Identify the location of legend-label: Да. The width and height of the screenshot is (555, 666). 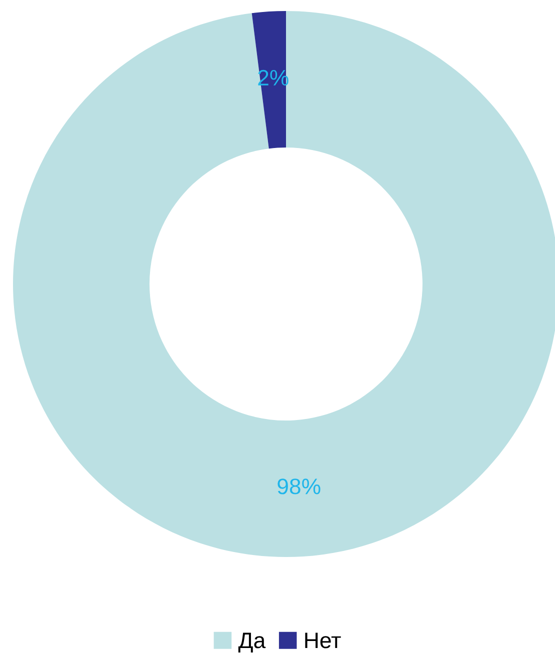
(252, 642).